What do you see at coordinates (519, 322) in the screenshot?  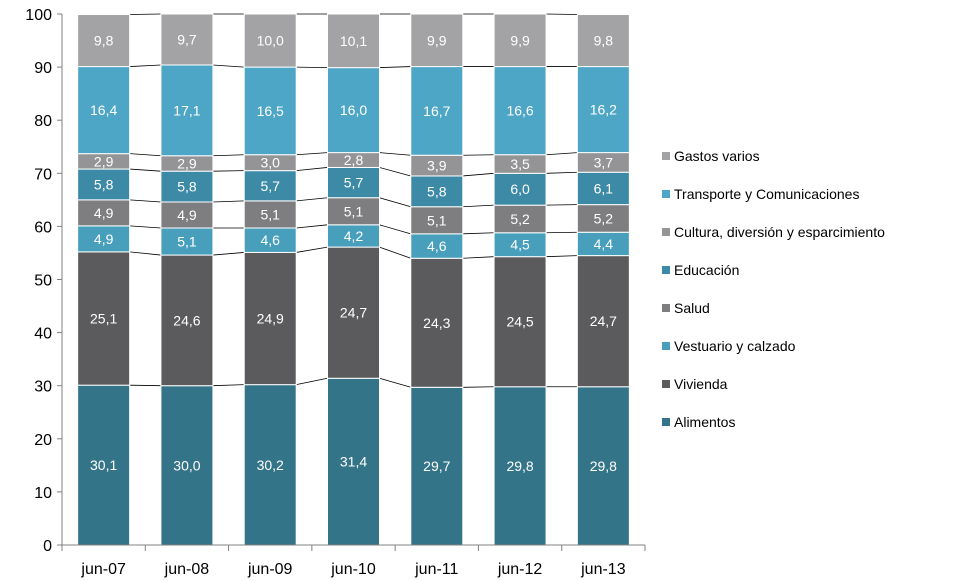 I see `data-label: 24,5` at bounding box center [519, 322].